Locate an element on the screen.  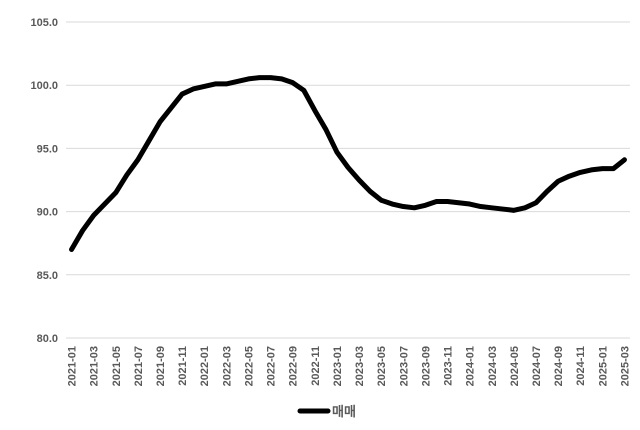
y-tick-label: 90.0 is located at coordinates (47, 213).